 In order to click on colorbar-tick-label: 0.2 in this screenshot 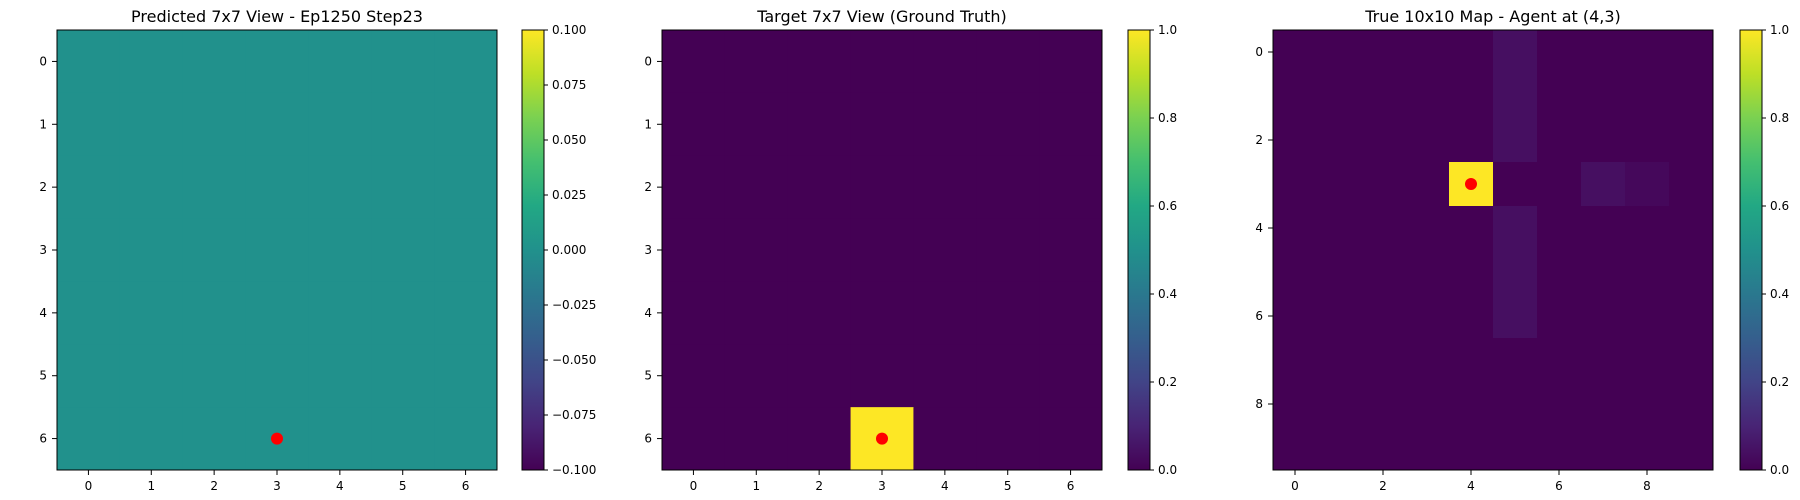, I will do `click(1167, 382)`.